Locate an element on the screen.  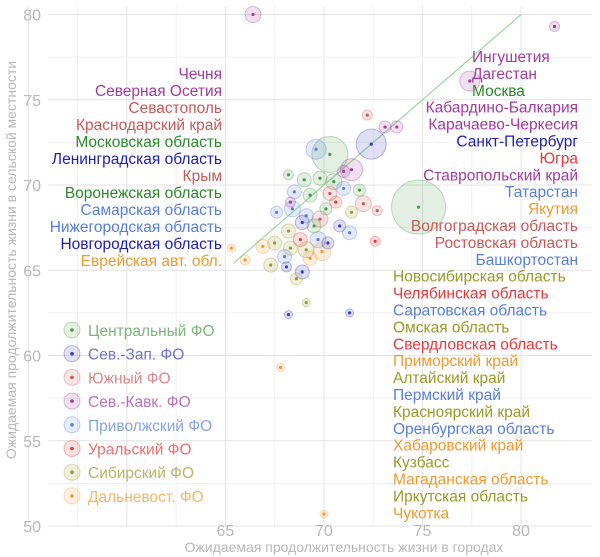
x-tick-label: 75 is located at coordinates (423, 531).